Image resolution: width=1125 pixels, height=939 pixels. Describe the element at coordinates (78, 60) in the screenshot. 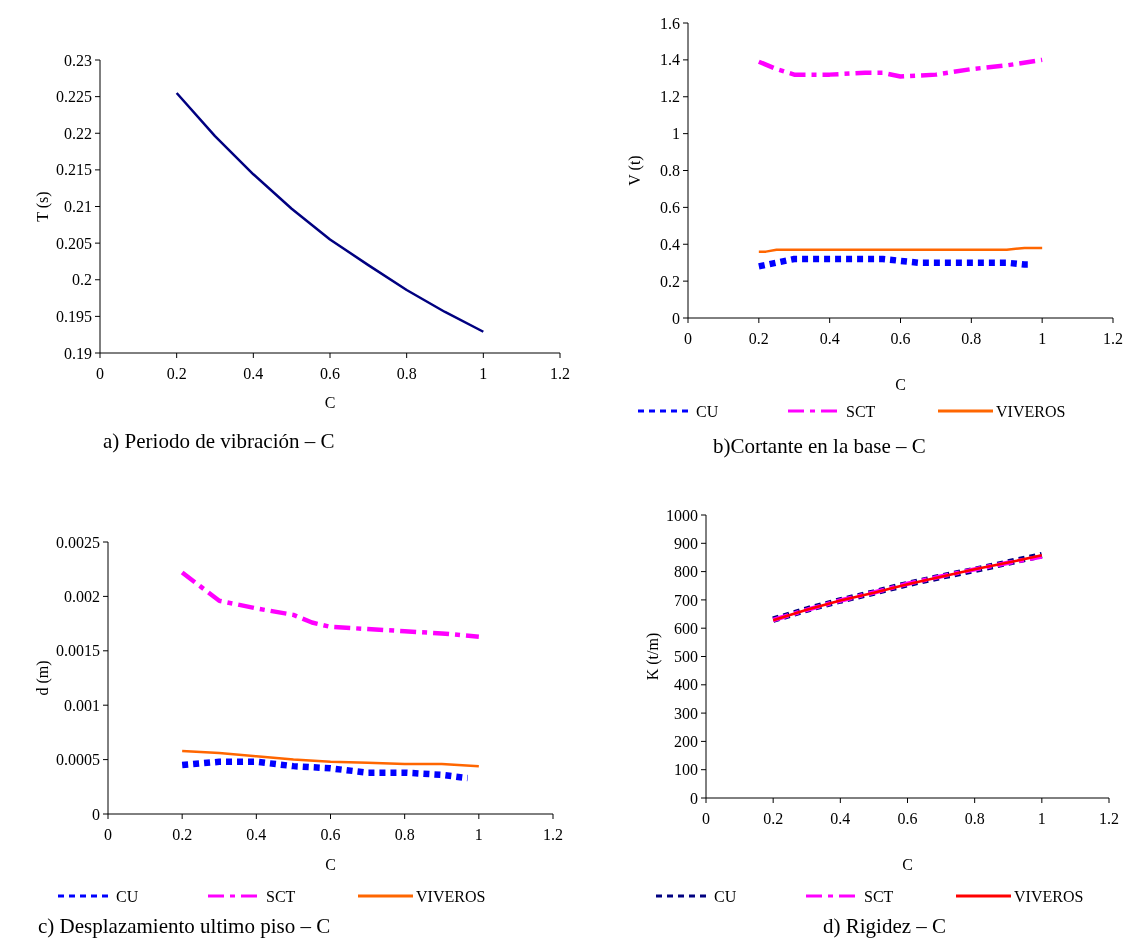

I see `y-tick-label: 0.23` at that location.